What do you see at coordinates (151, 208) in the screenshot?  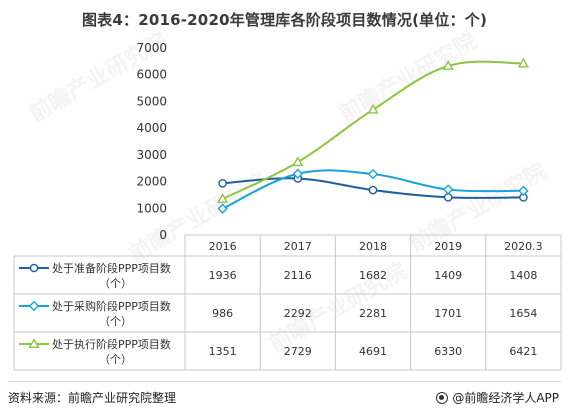 I see `y-tick-label: 1000` at bounding box center [151, 208].